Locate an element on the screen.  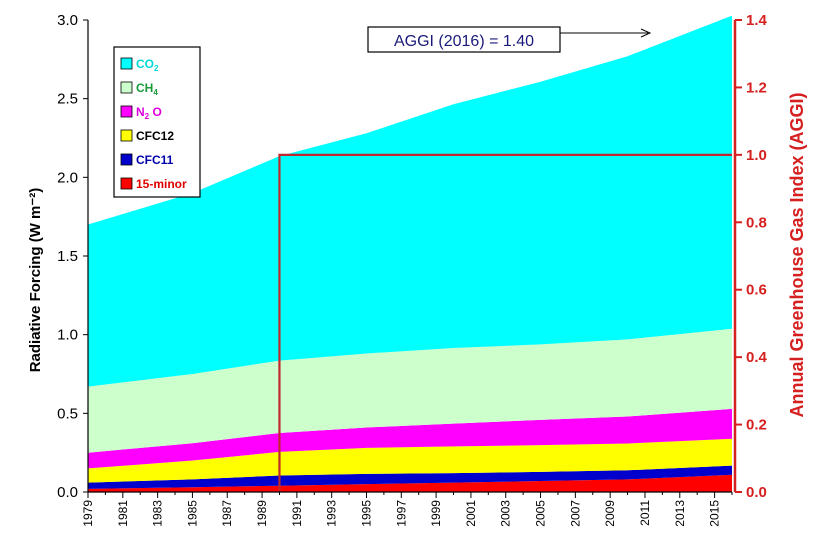
annotation-box is located at coordinates (464, 39).